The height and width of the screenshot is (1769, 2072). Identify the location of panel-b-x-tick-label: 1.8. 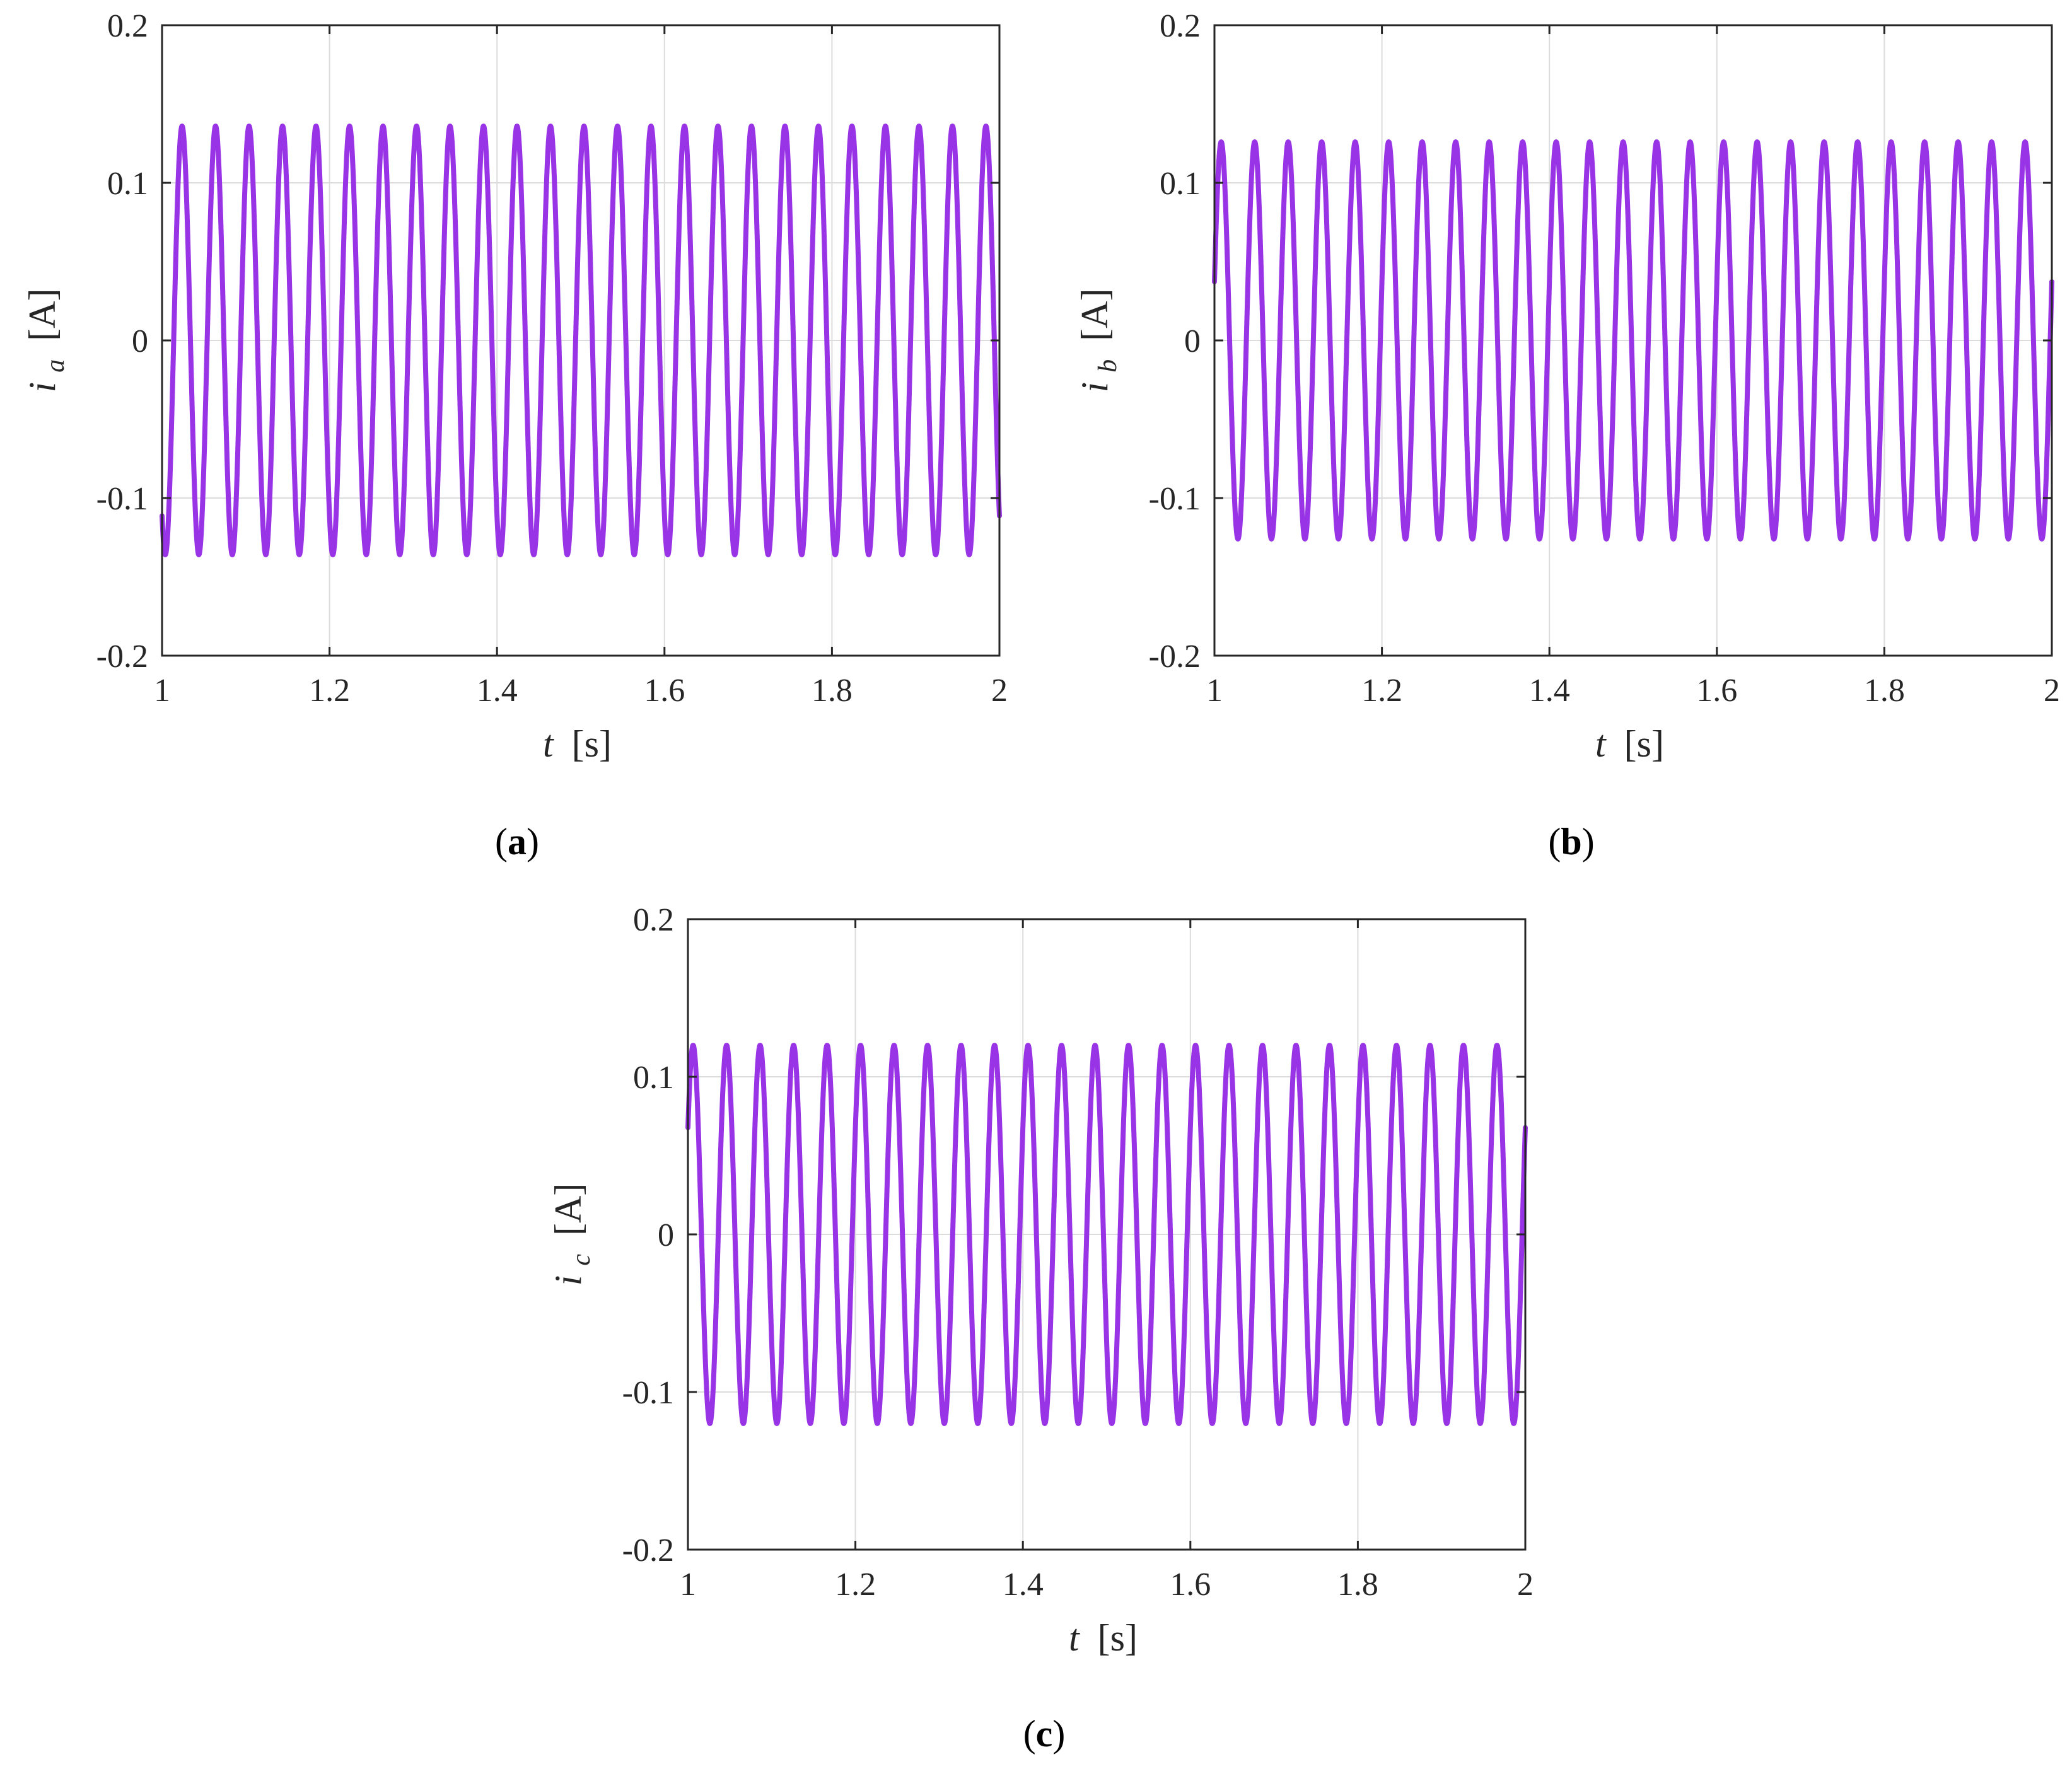
(1885, 691).